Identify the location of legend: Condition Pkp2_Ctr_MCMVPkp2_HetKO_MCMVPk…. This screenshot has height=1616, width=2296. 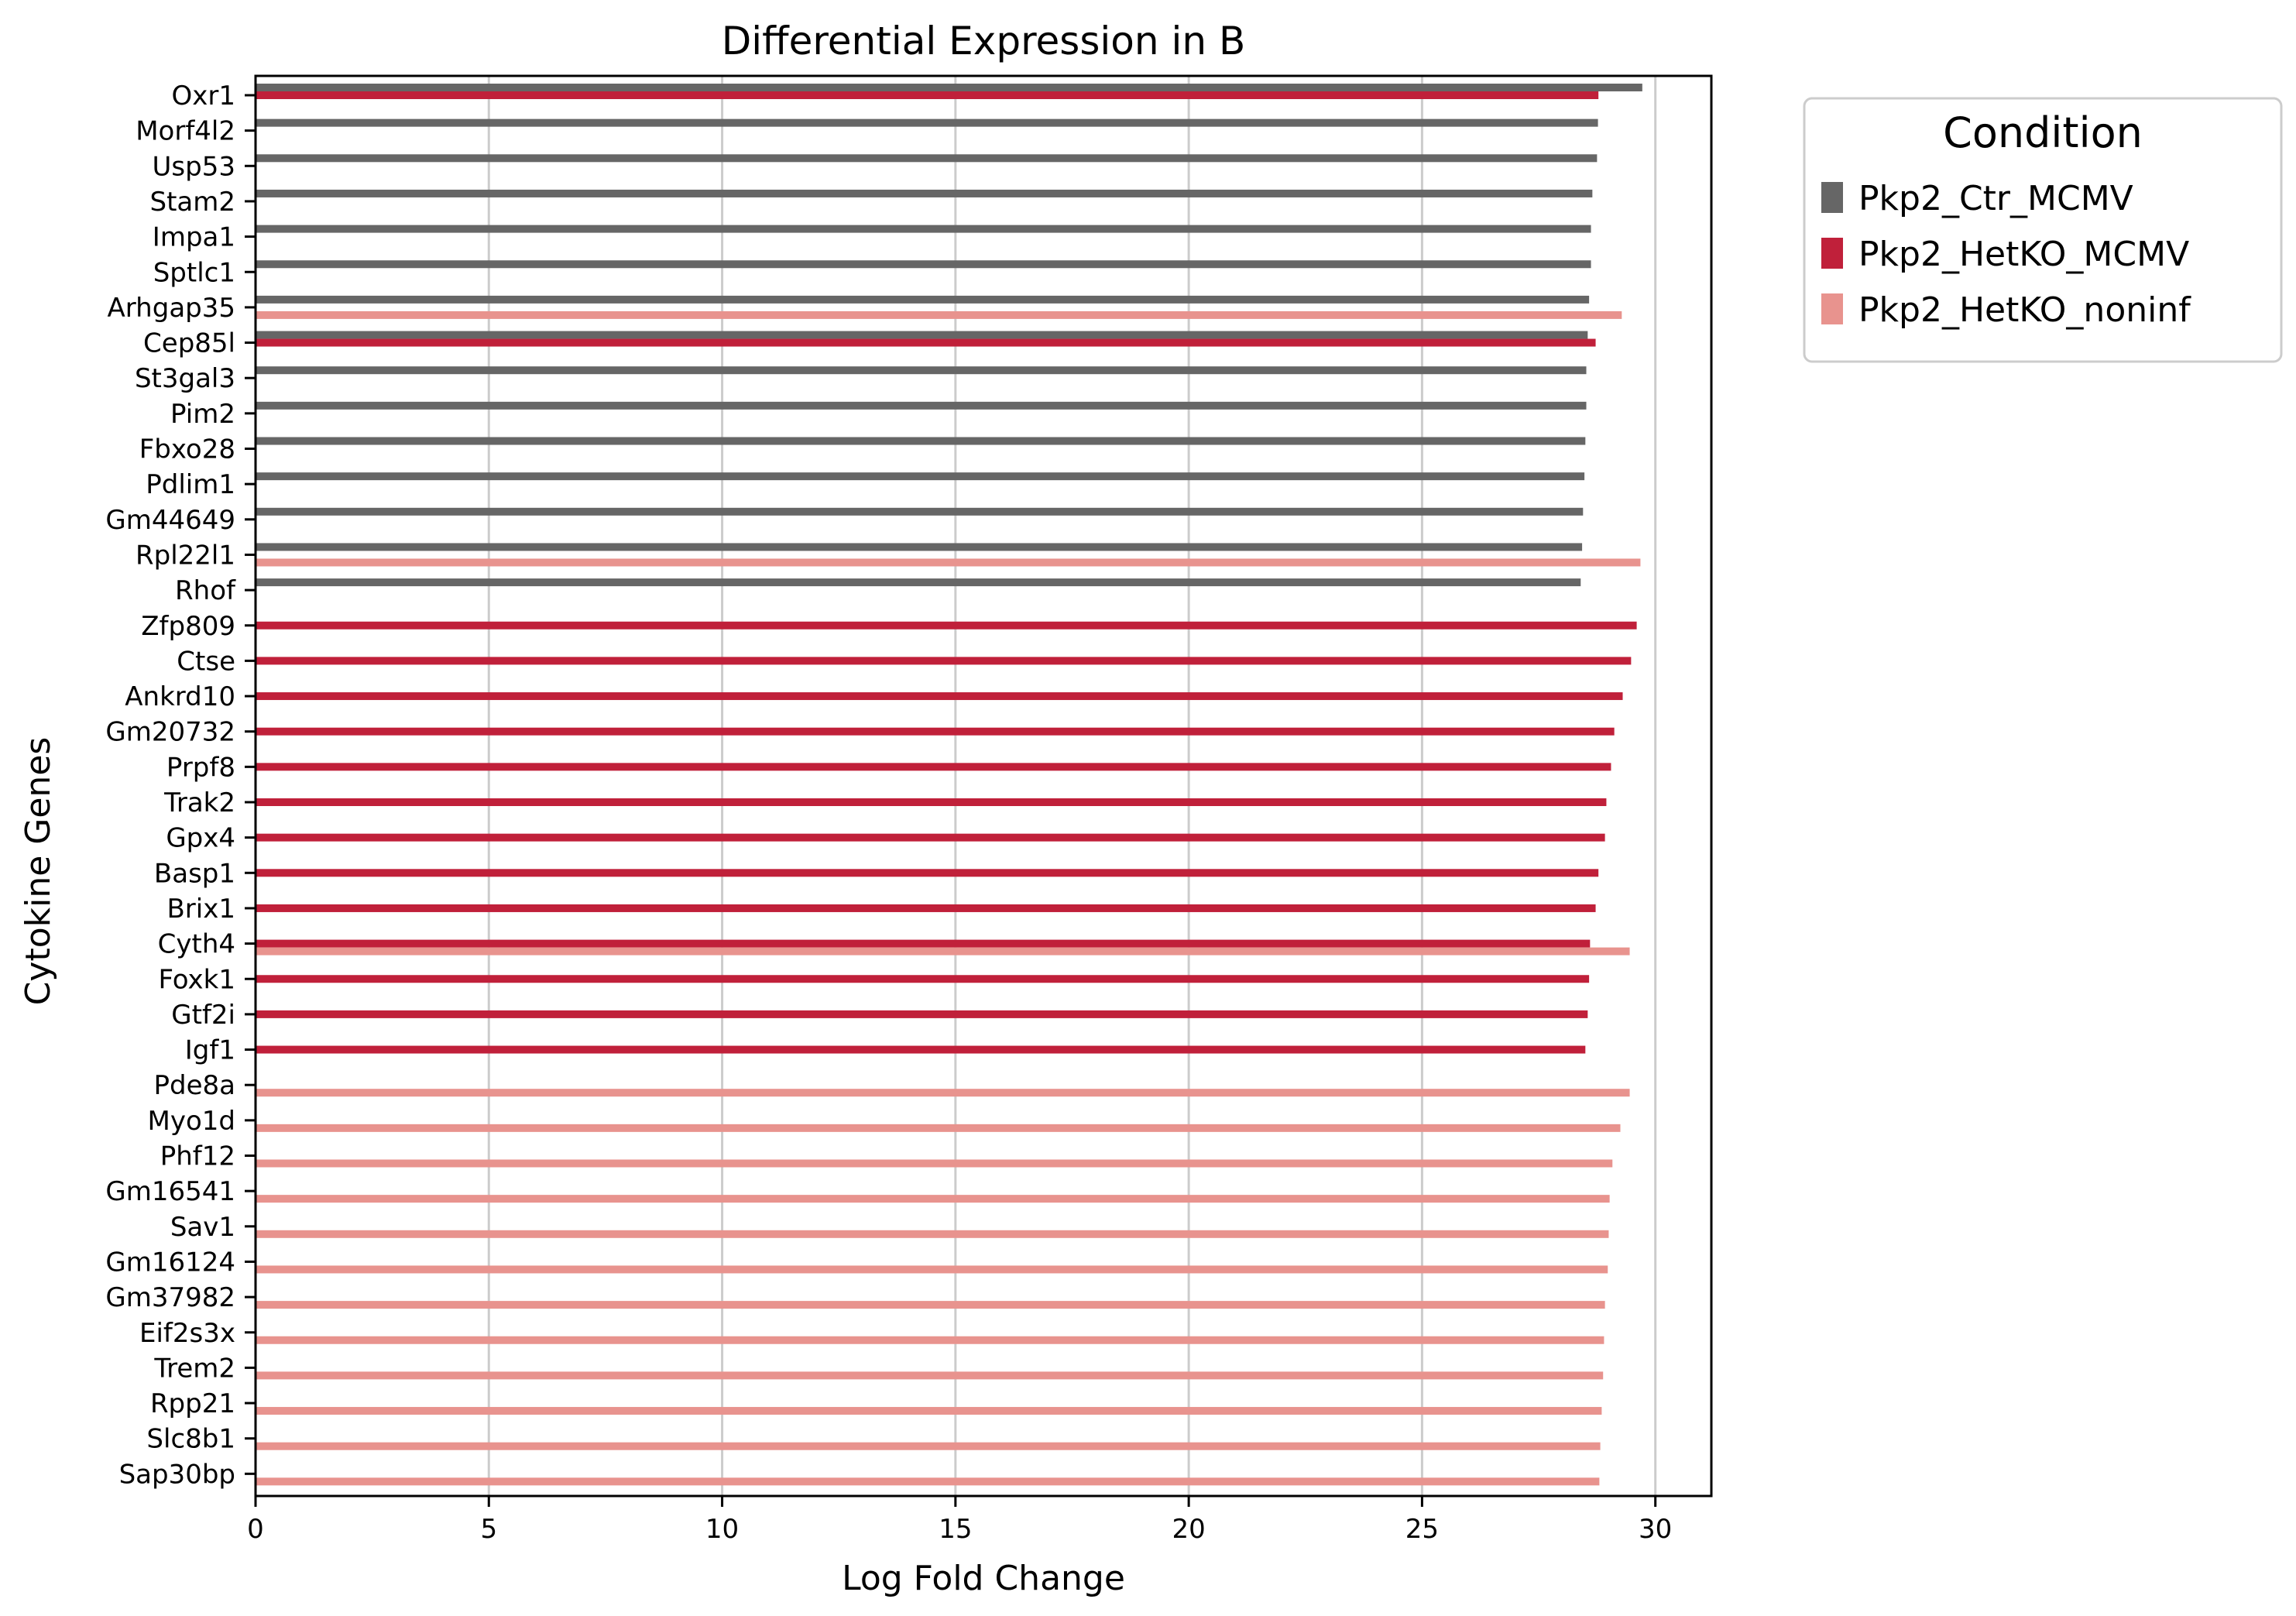
(2043, 230).